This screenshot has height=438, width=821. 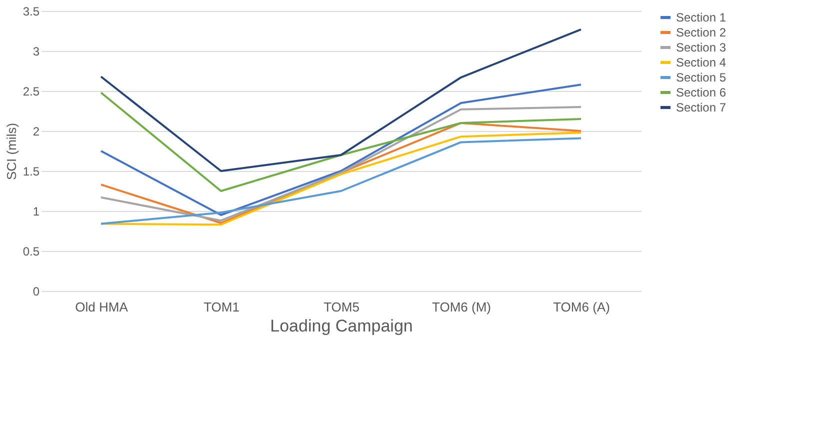 I want to click on y-tick-label: 0.5, so click(x=31, y=251).